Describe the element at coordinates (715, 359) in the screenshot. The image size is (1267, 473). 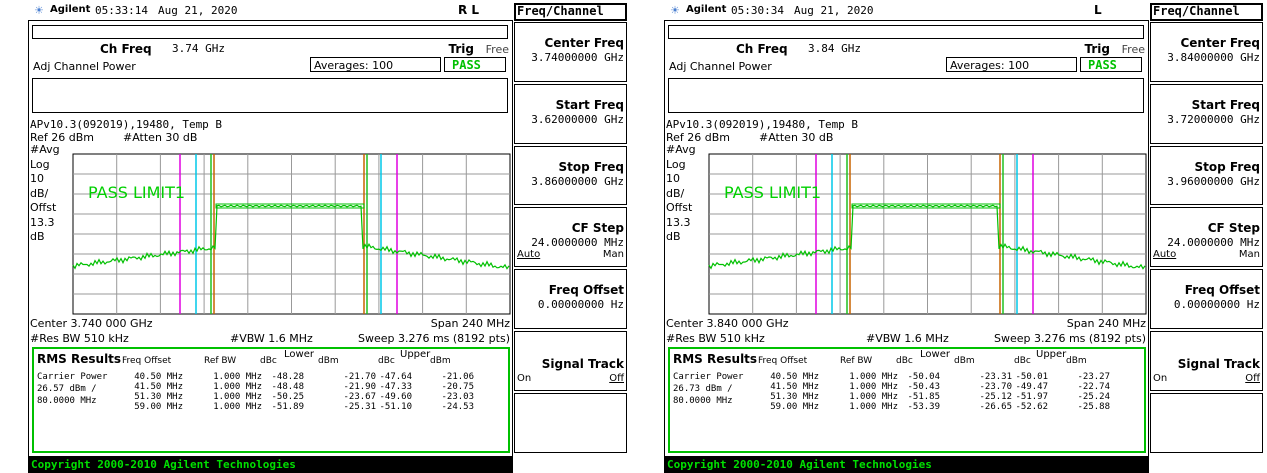
I see `results-title: RMS Results` at that location.